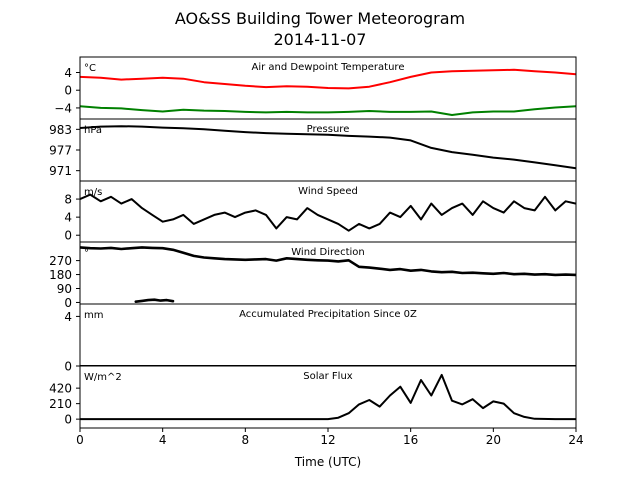  I want to click on panel-2: 8 4 0 m/s Wind Speed, so click(320, 211).